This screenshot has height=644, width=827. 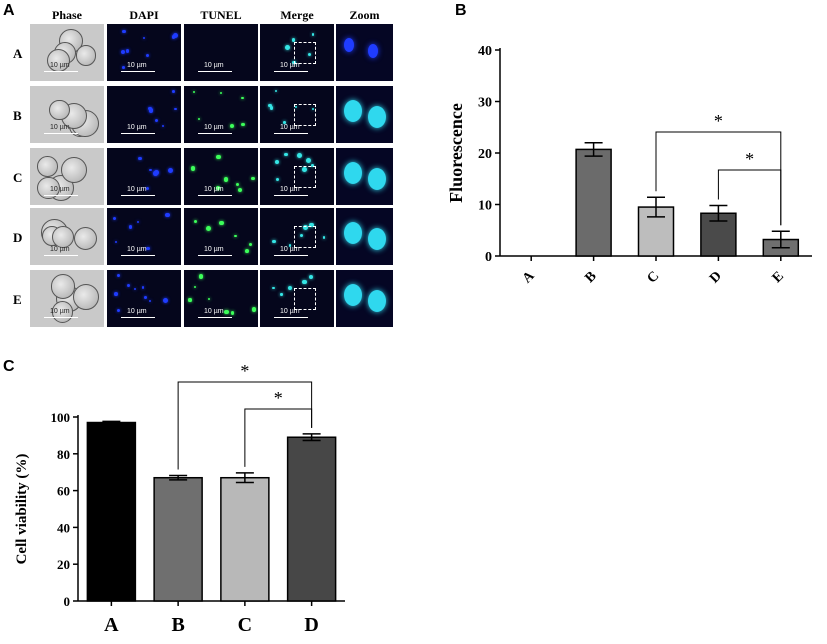 What do you see at coordinates (178, 539) in the screenshot?
I see `bar-b` at bounding box center [178, 539].